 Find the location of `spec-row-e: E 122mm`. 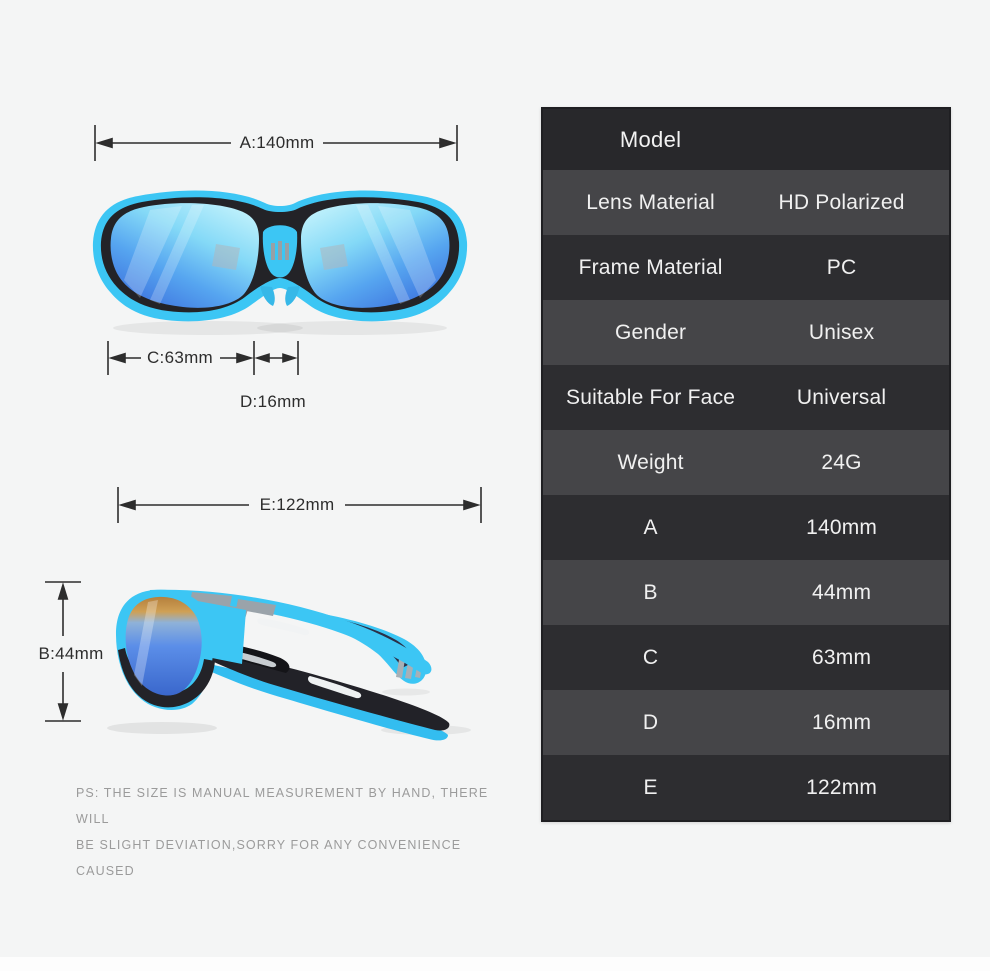

spec-row-e: E 122mm is located at coordinates (746, 787).